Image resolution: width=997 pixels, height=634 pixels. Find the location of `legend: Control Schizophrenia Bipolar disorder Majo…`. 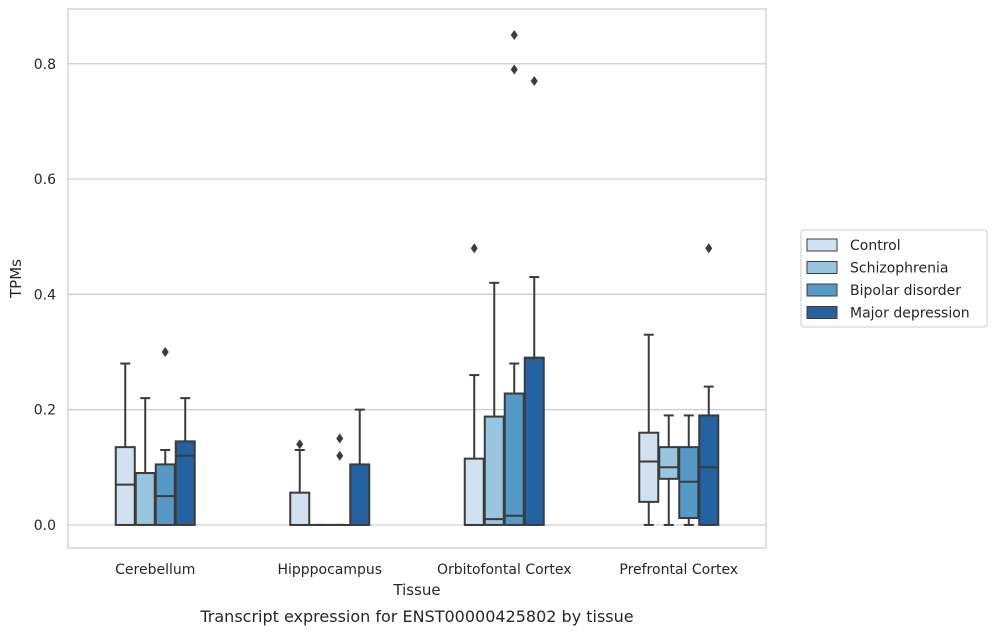

legend: Control Schizophrenia Bipolar disorder Majo… is located at coordinates (894, 278).